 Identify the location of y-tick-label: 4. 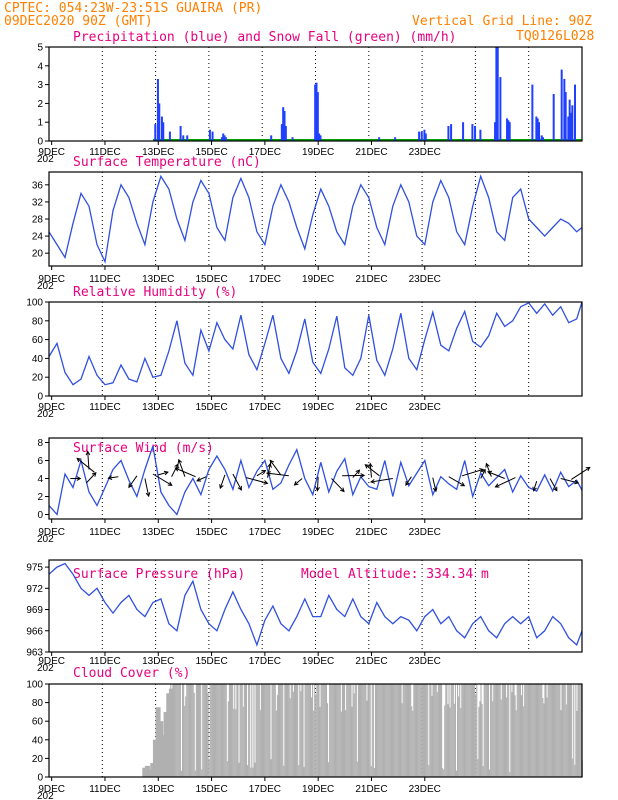
(40, 66).